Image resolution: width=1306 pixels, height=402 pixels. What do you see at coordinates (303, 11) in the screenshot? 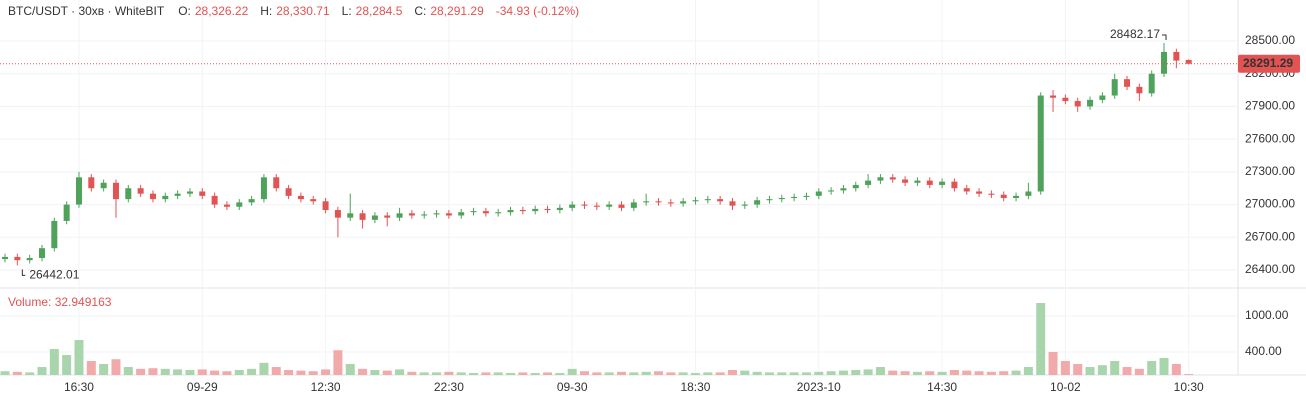
I see `ohlc-value: 28,330.71` at bounding box center [303, 11].